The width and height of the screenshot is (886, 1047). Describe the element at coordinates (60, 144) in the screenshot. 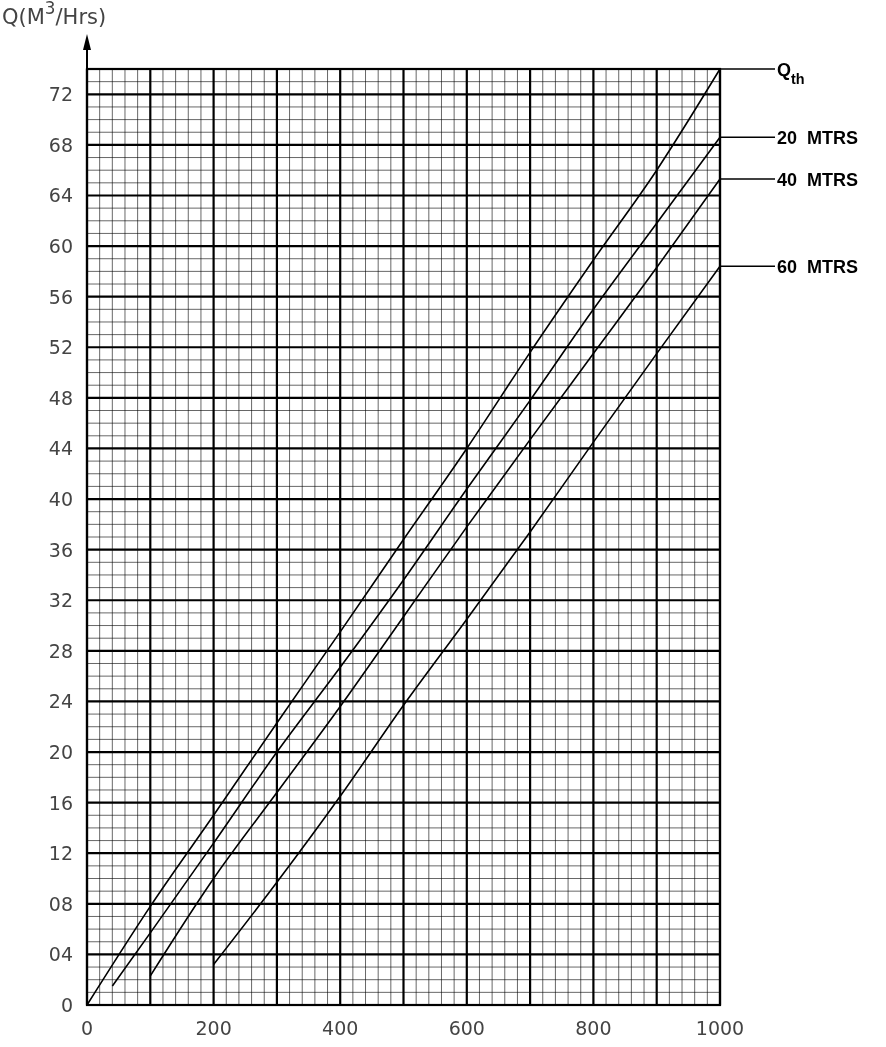

I see `y-tick-label: 68` at that location.